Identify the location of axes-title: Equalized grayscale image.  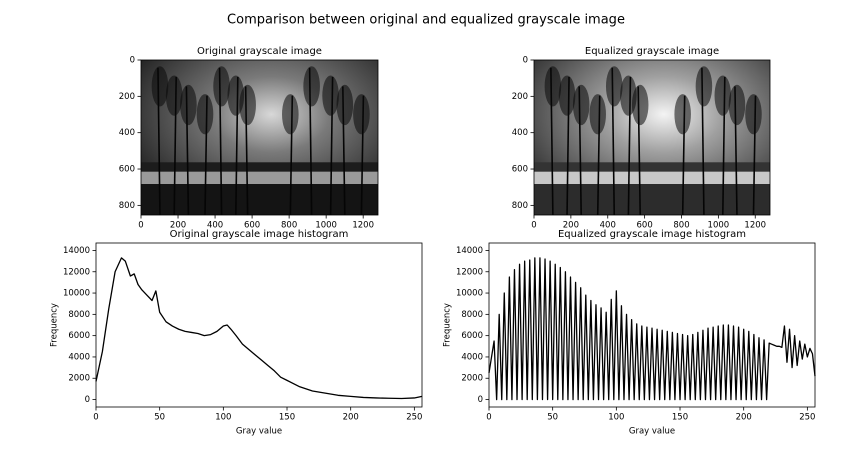
(652, 51).